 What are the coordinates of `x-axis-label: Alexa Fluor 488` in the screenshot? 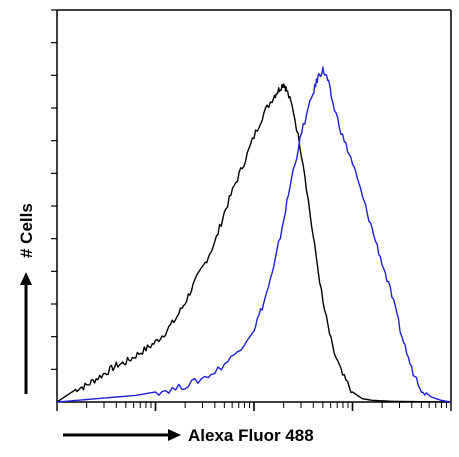 It's located at (251, 435).